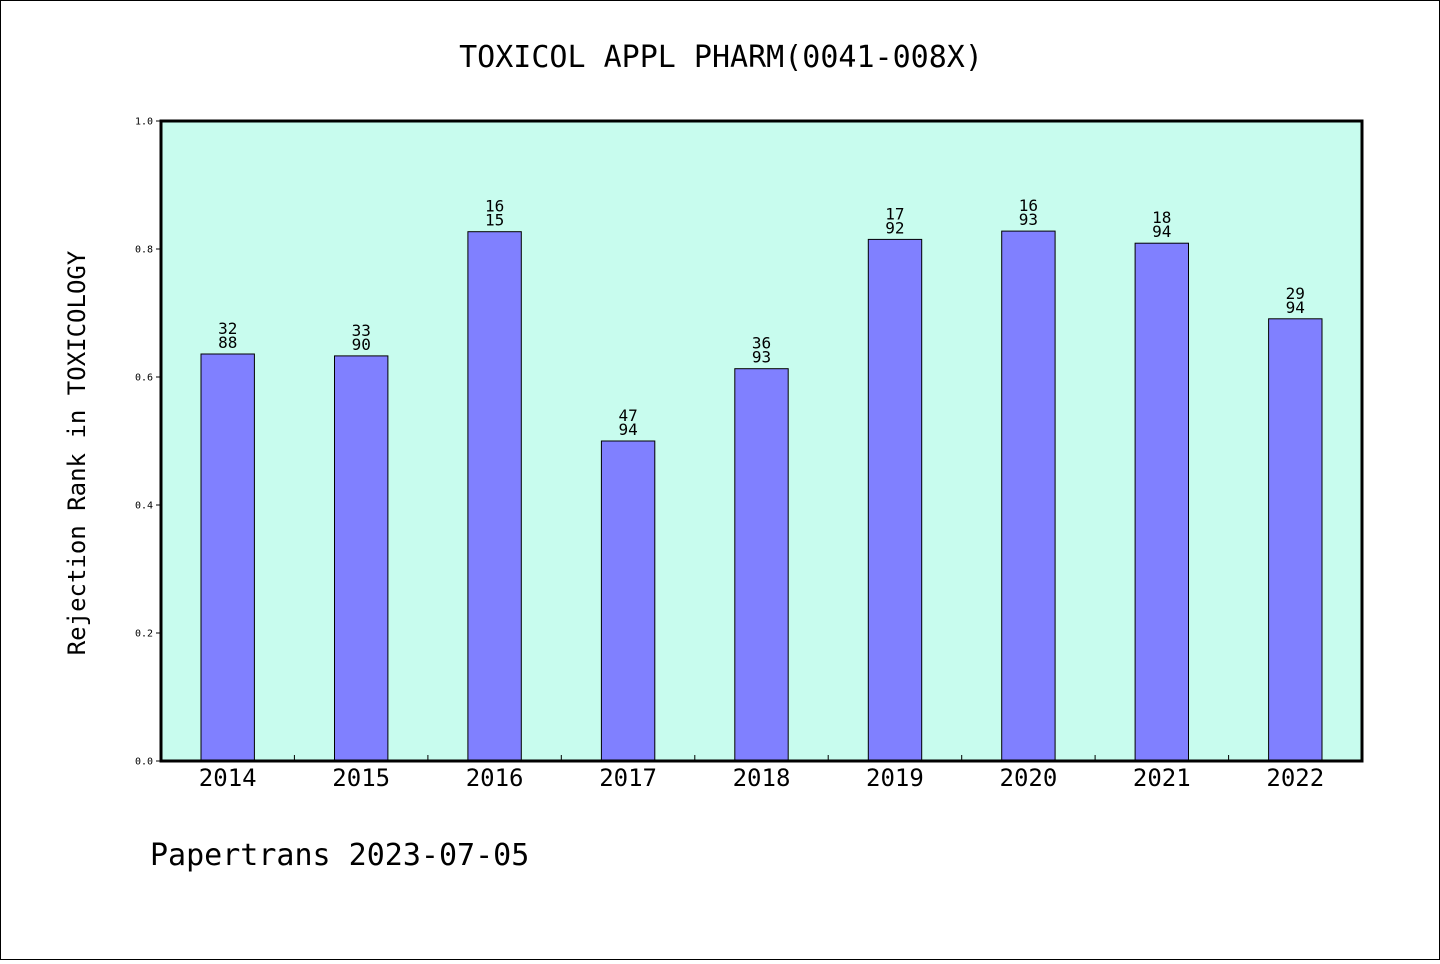 The image size is (1440, 964). I want to click on bar-label-bottom: 92, so click(894, 227).